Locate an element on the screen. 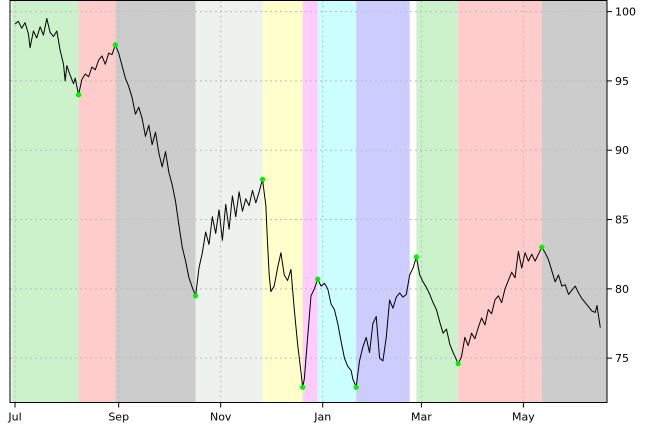 The image size is (648, 432). y-tick-label-85: 85 is located at coordinates (622, 220).